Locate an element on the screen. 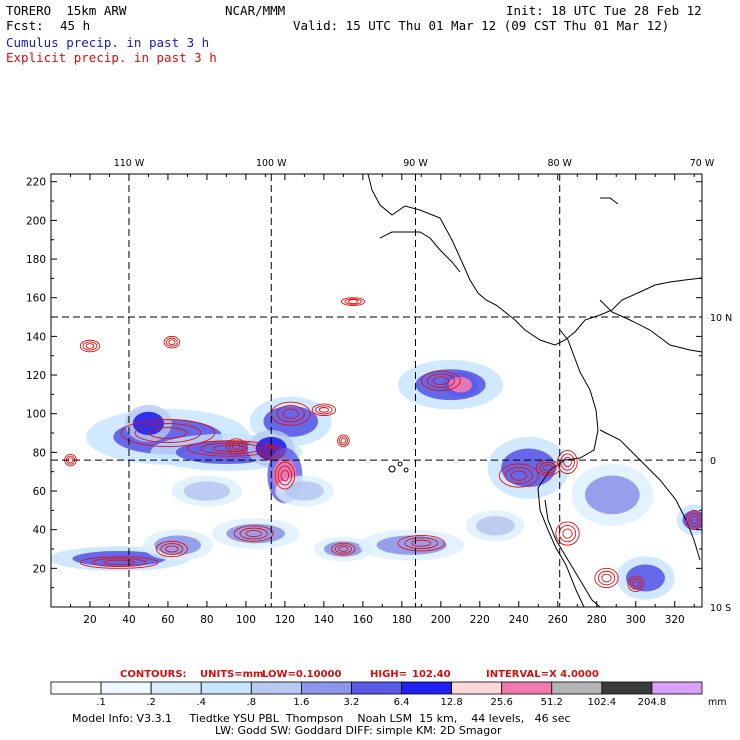 The height and width of the screenshot is (740, 740). latitude-label: 10 N is located at coordinates (721, 318).